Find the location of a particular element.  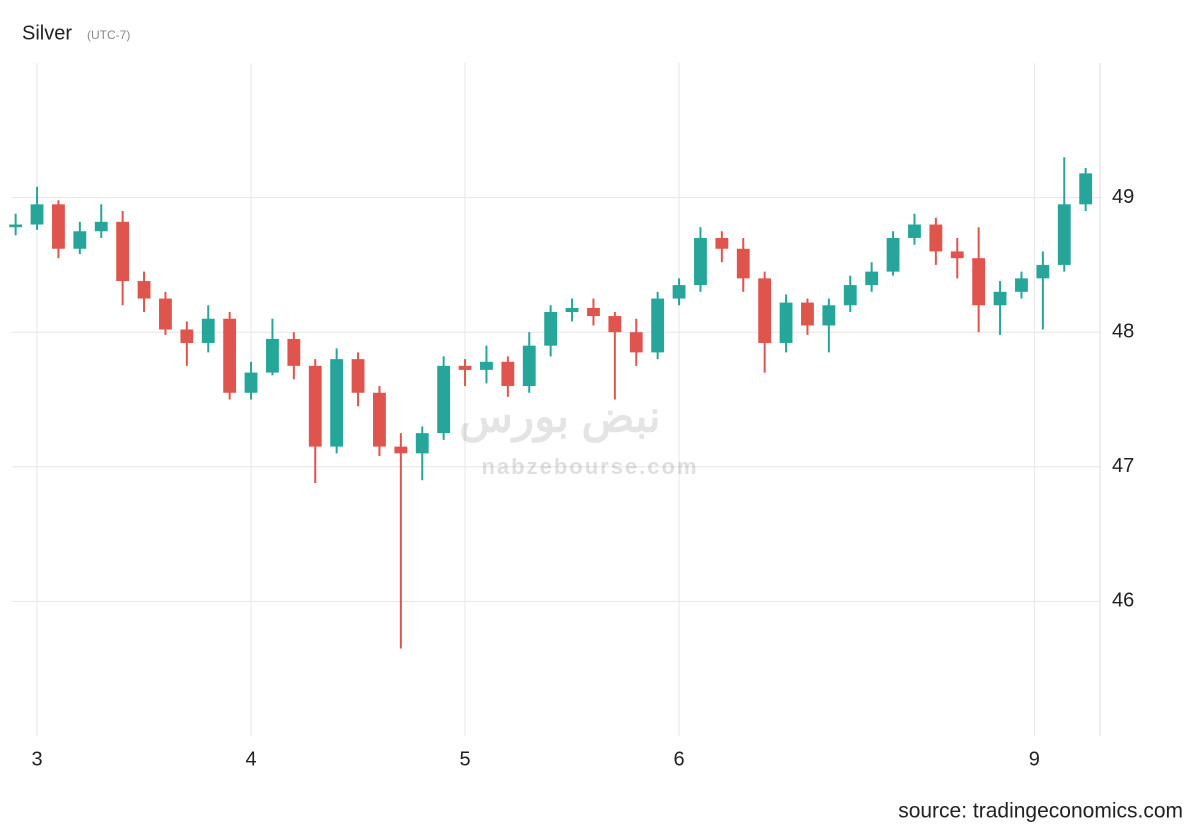

y-tick-label: 47 is located at coordinates (1123, 466).